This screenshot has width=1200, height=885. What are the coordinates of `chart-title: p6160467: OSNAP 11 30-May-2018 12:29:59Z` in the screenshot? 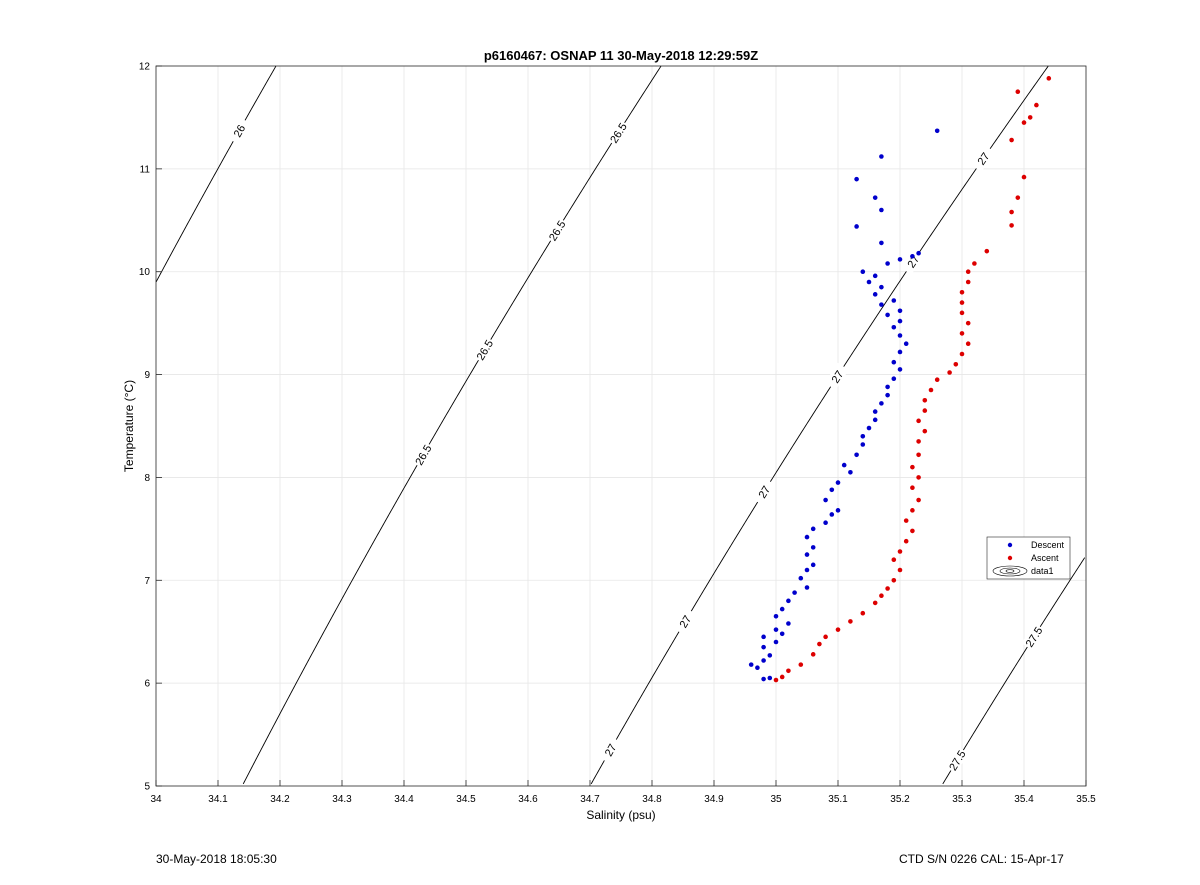 It's located at (621, 55).